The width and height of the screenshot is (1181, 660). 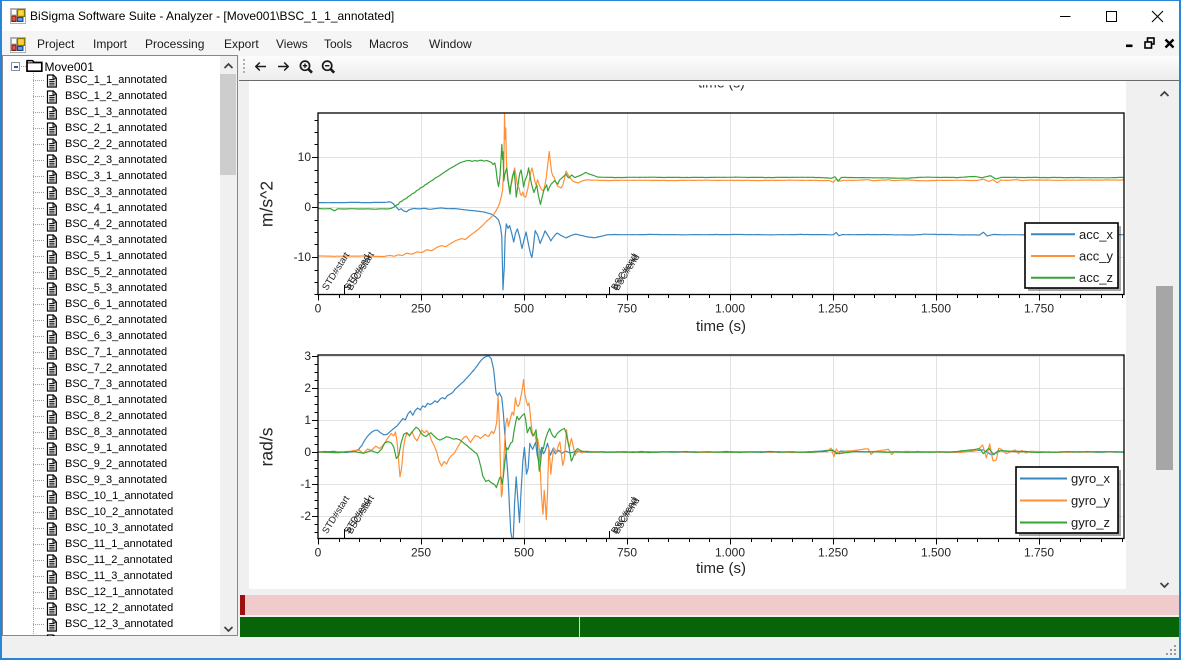 What do you see at coordinates (1090, 522) in the screenshot?
I see `svg-text: gyro_z` at bounding box center [1090, 522].